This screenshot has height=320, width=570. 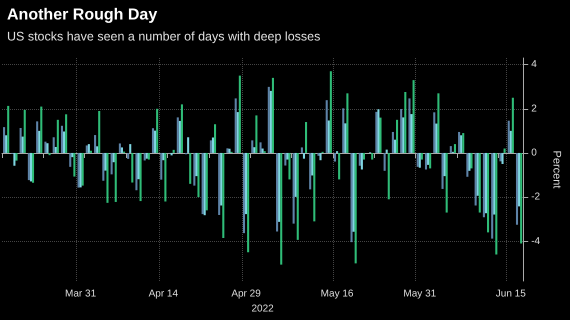 What do you see at coordinates (420, 294) in the screenshot?
I see `x-tick-label: May 31` at bounding box center [420, 294].